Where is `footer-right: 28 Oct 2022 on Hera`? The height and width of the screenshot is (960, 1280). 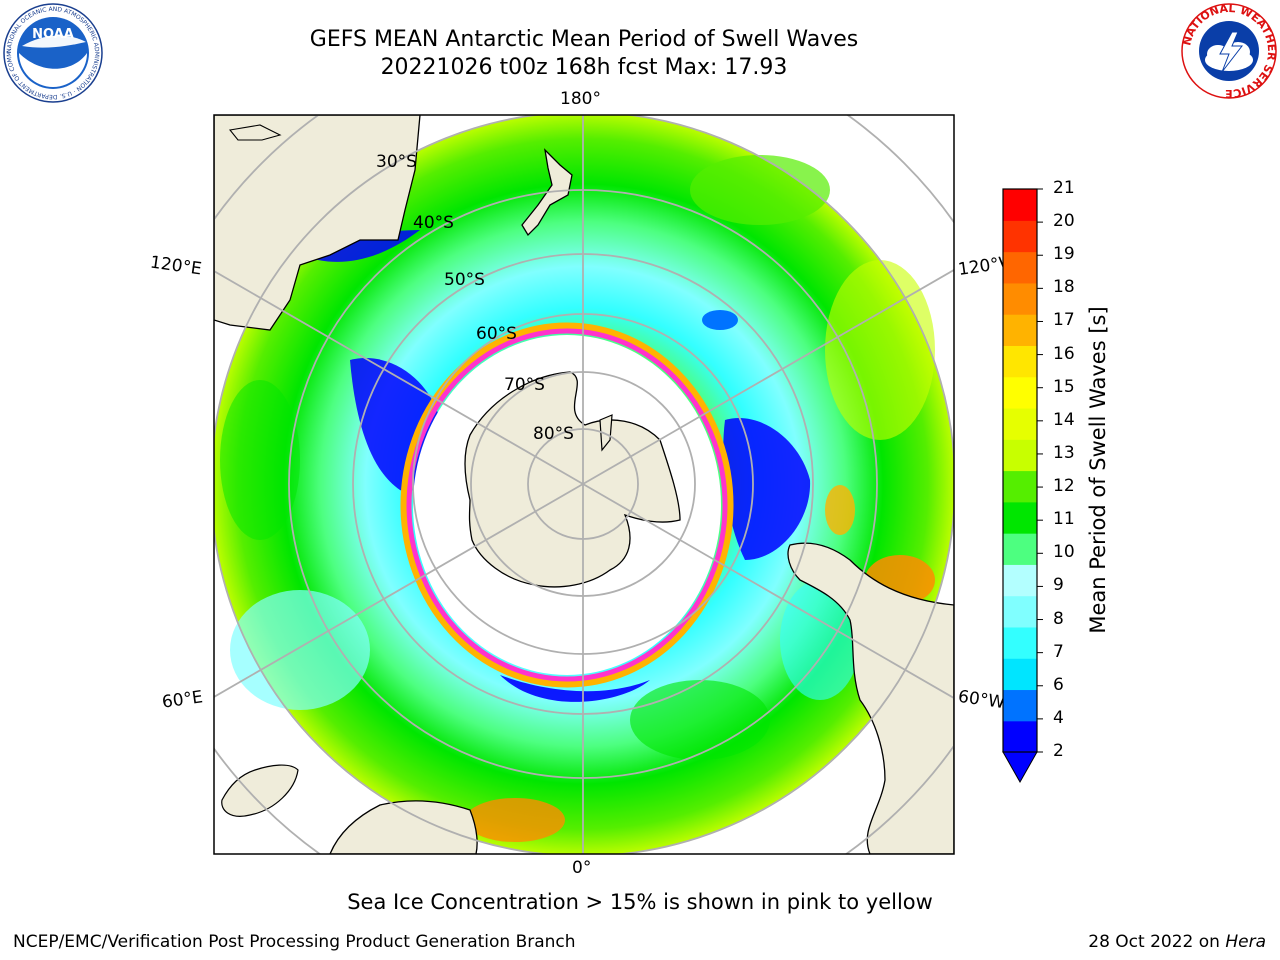 footer-right: 28 Oct 2022 on Hera is located at coordinates (1177, 942).